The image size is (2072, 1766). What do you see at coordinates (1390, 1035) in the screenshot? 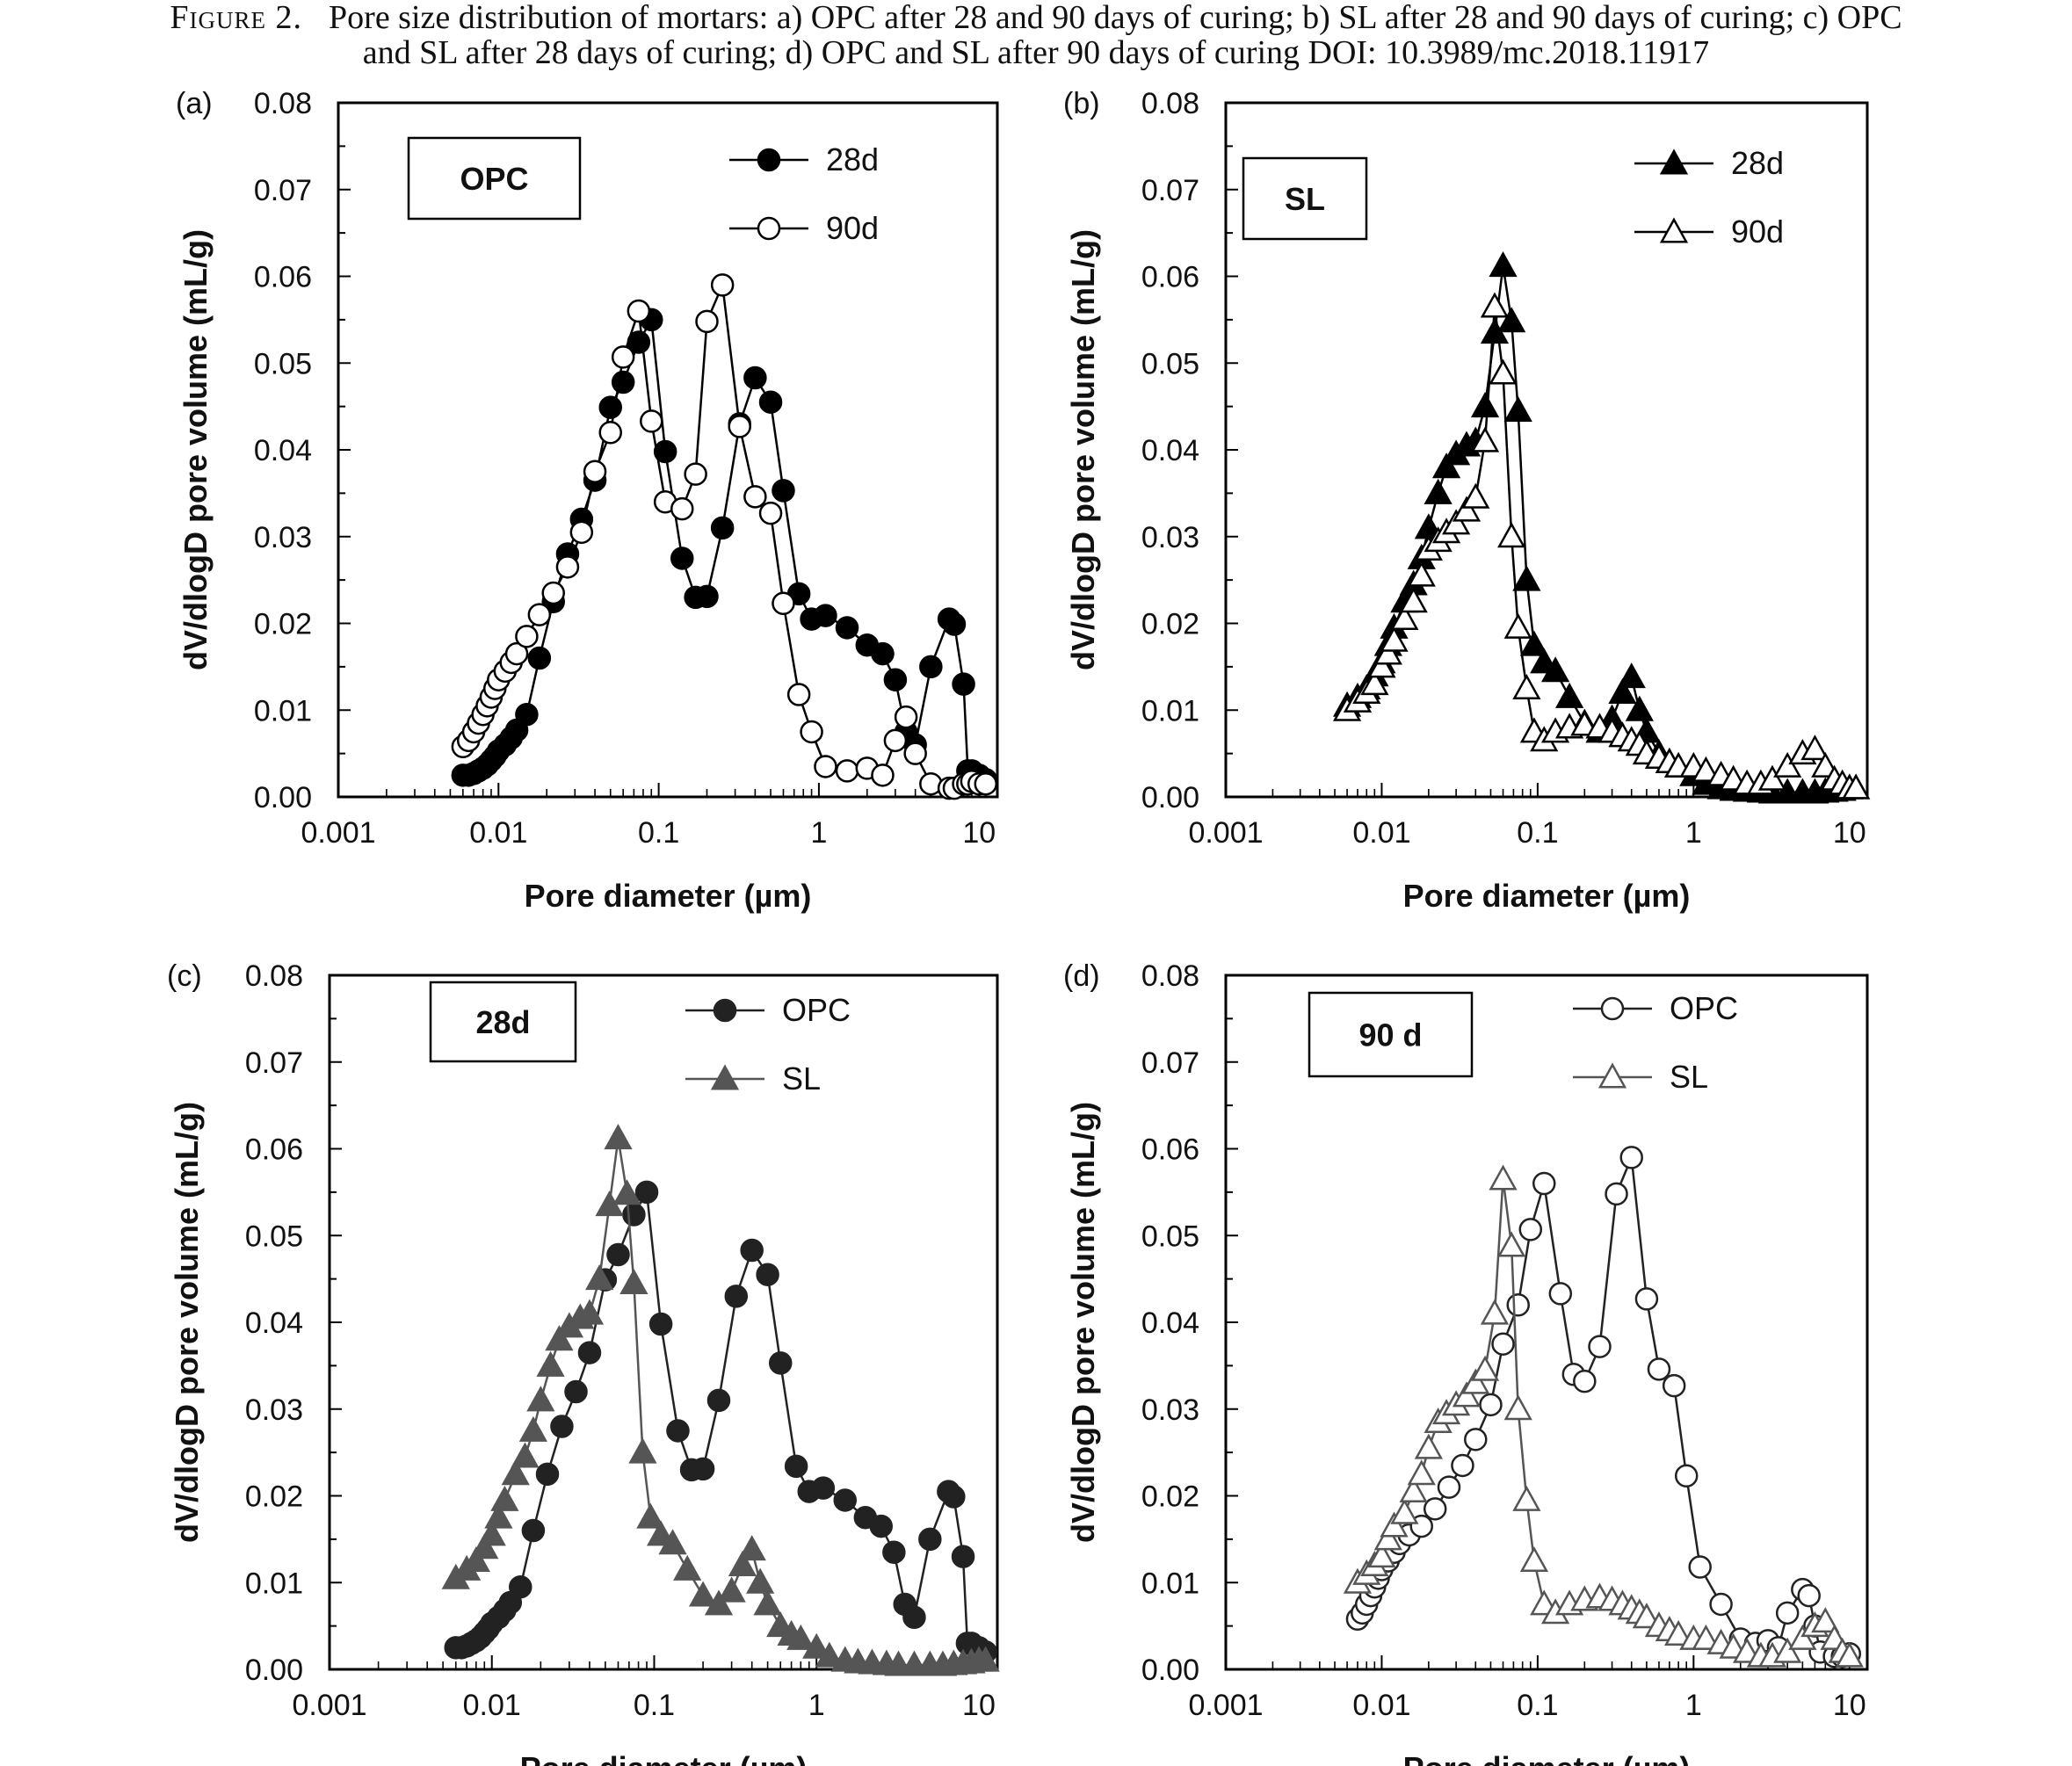
I see `panel-box-label: 90 d` at bounding box center [1390, 1035].